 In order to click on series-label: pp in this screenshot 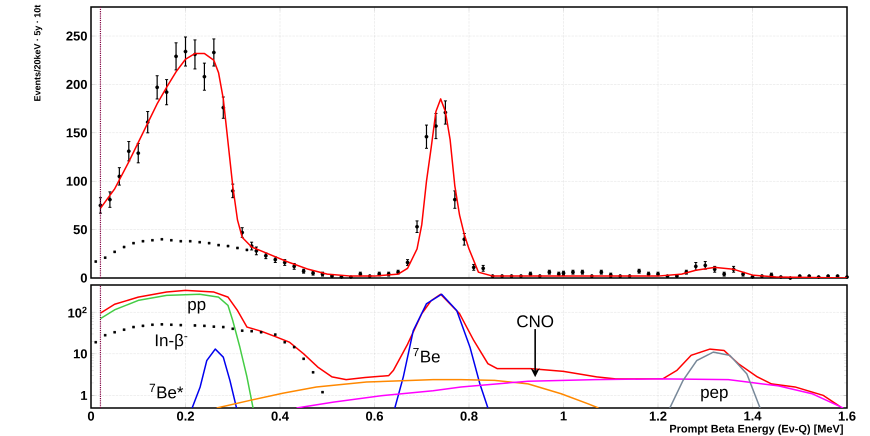, I will do `click(197, 307)`.